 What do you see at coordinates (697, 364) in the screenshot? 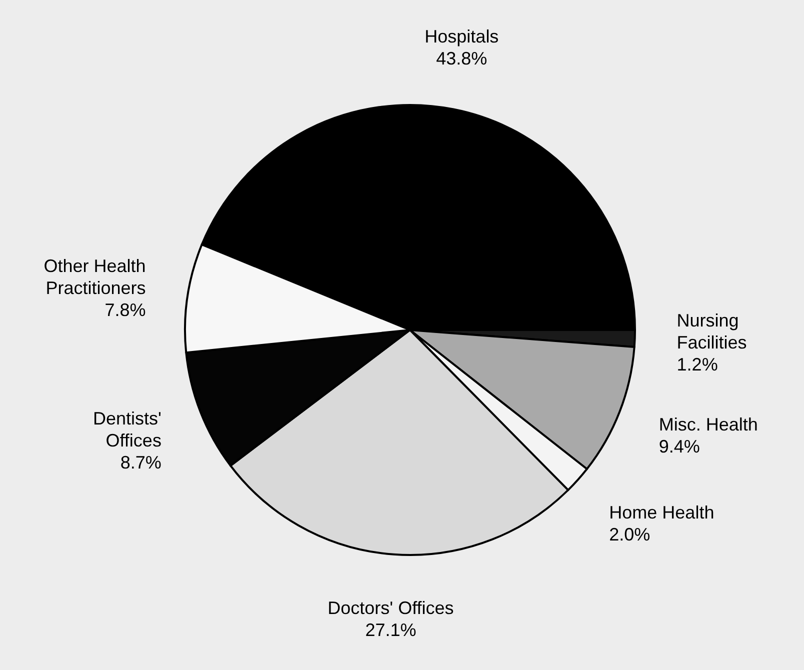
I see `data-label: 1.2%` at bounding box center [697, 364].